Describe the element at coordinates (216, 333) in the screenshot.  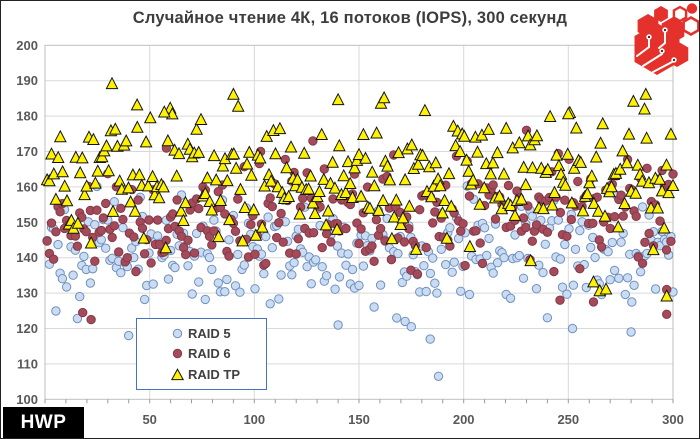
I see `legend-item-raid-5: RAID 5` at that location.